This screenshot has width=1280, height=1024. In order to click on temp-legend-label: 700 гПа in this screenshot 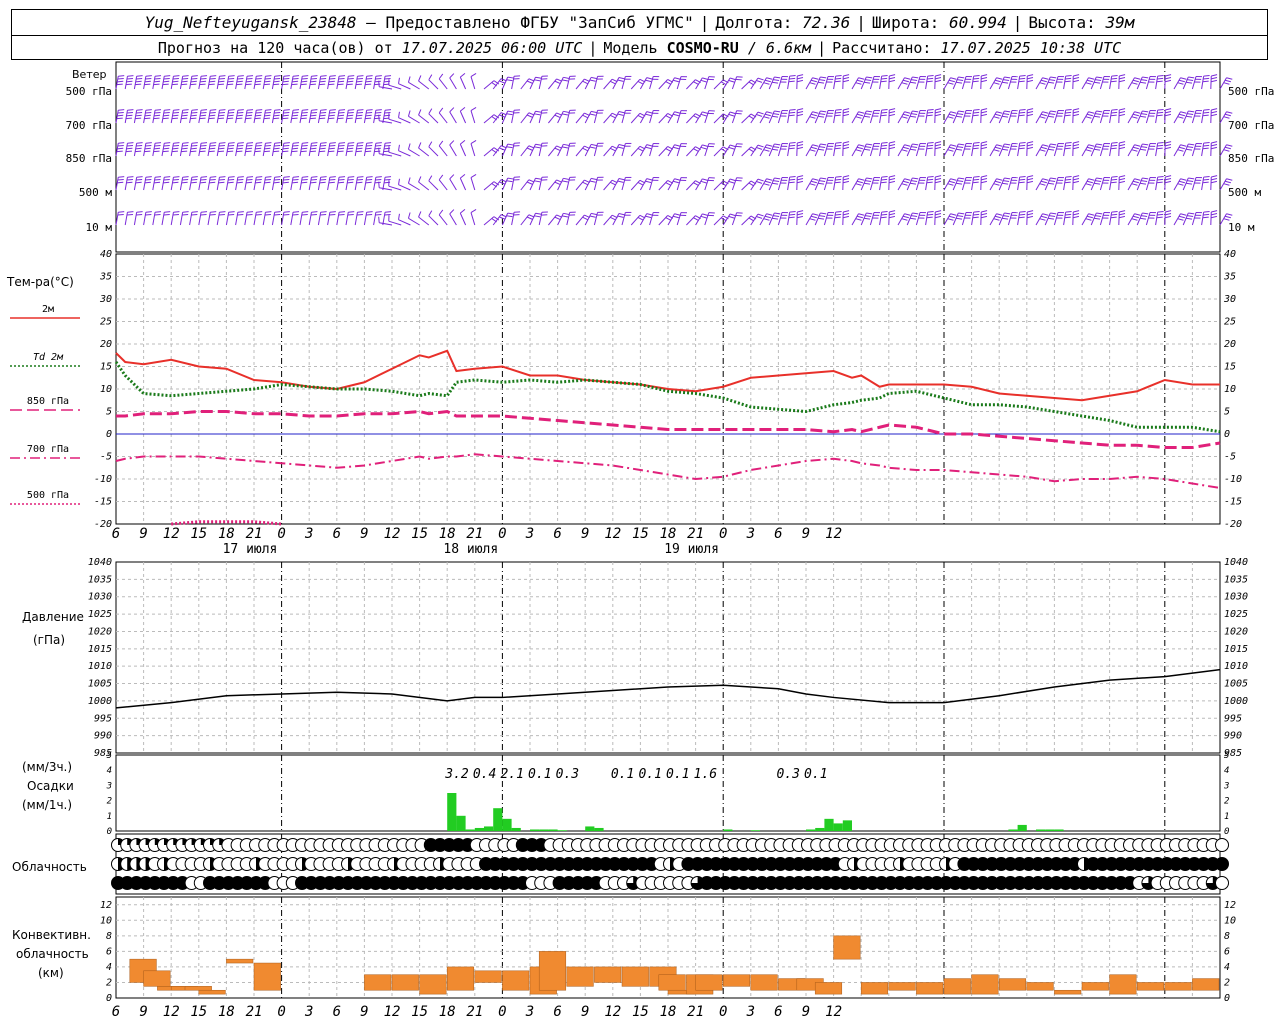, I will do `click(48, 449)`.